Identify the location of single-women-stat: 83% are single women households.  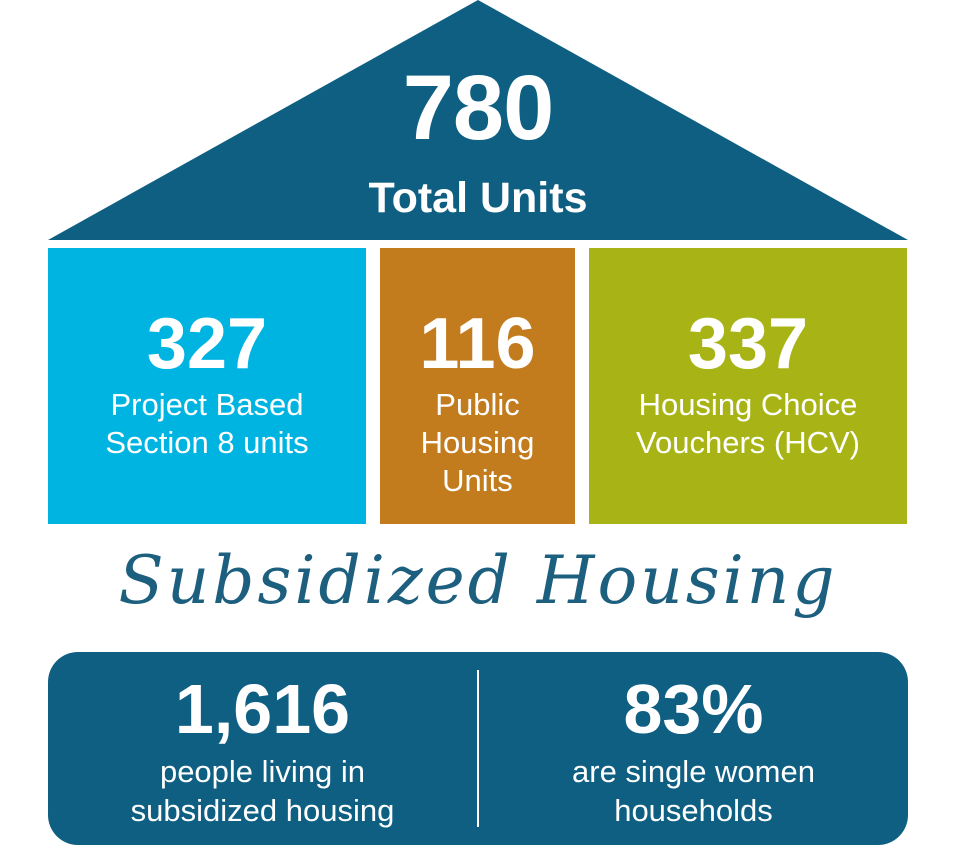
(693, 748).